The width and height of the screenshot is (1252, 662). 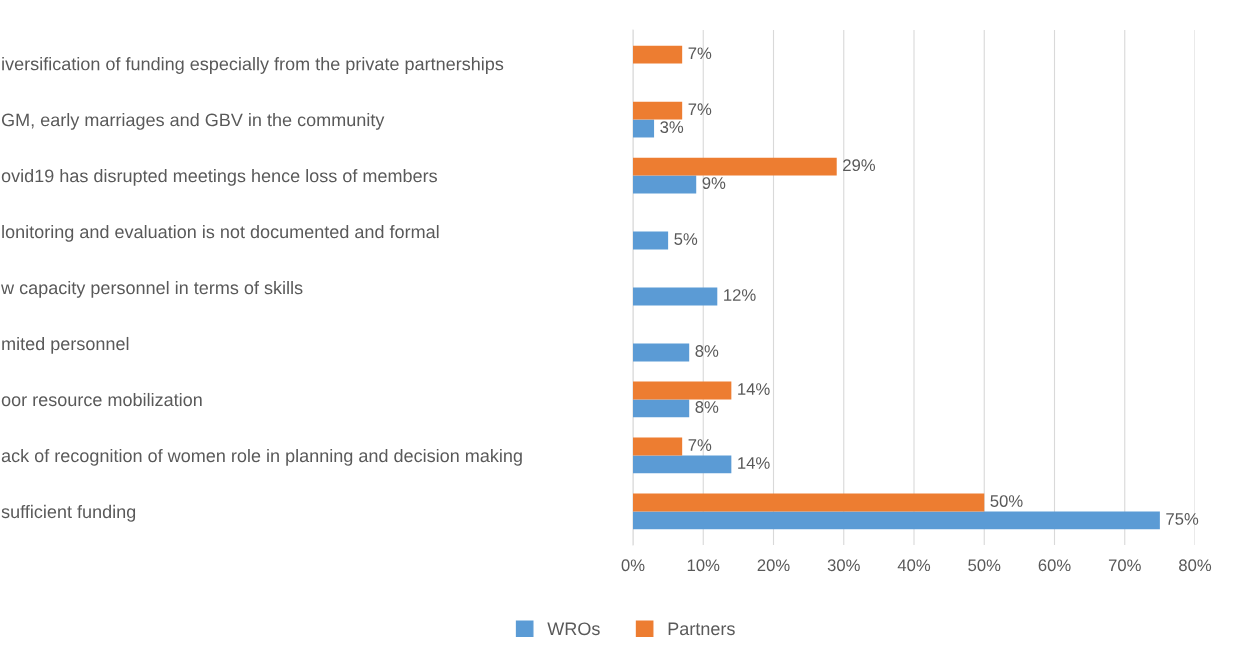 I want to click on legend-label: Partners, so click(x=701, y=629).